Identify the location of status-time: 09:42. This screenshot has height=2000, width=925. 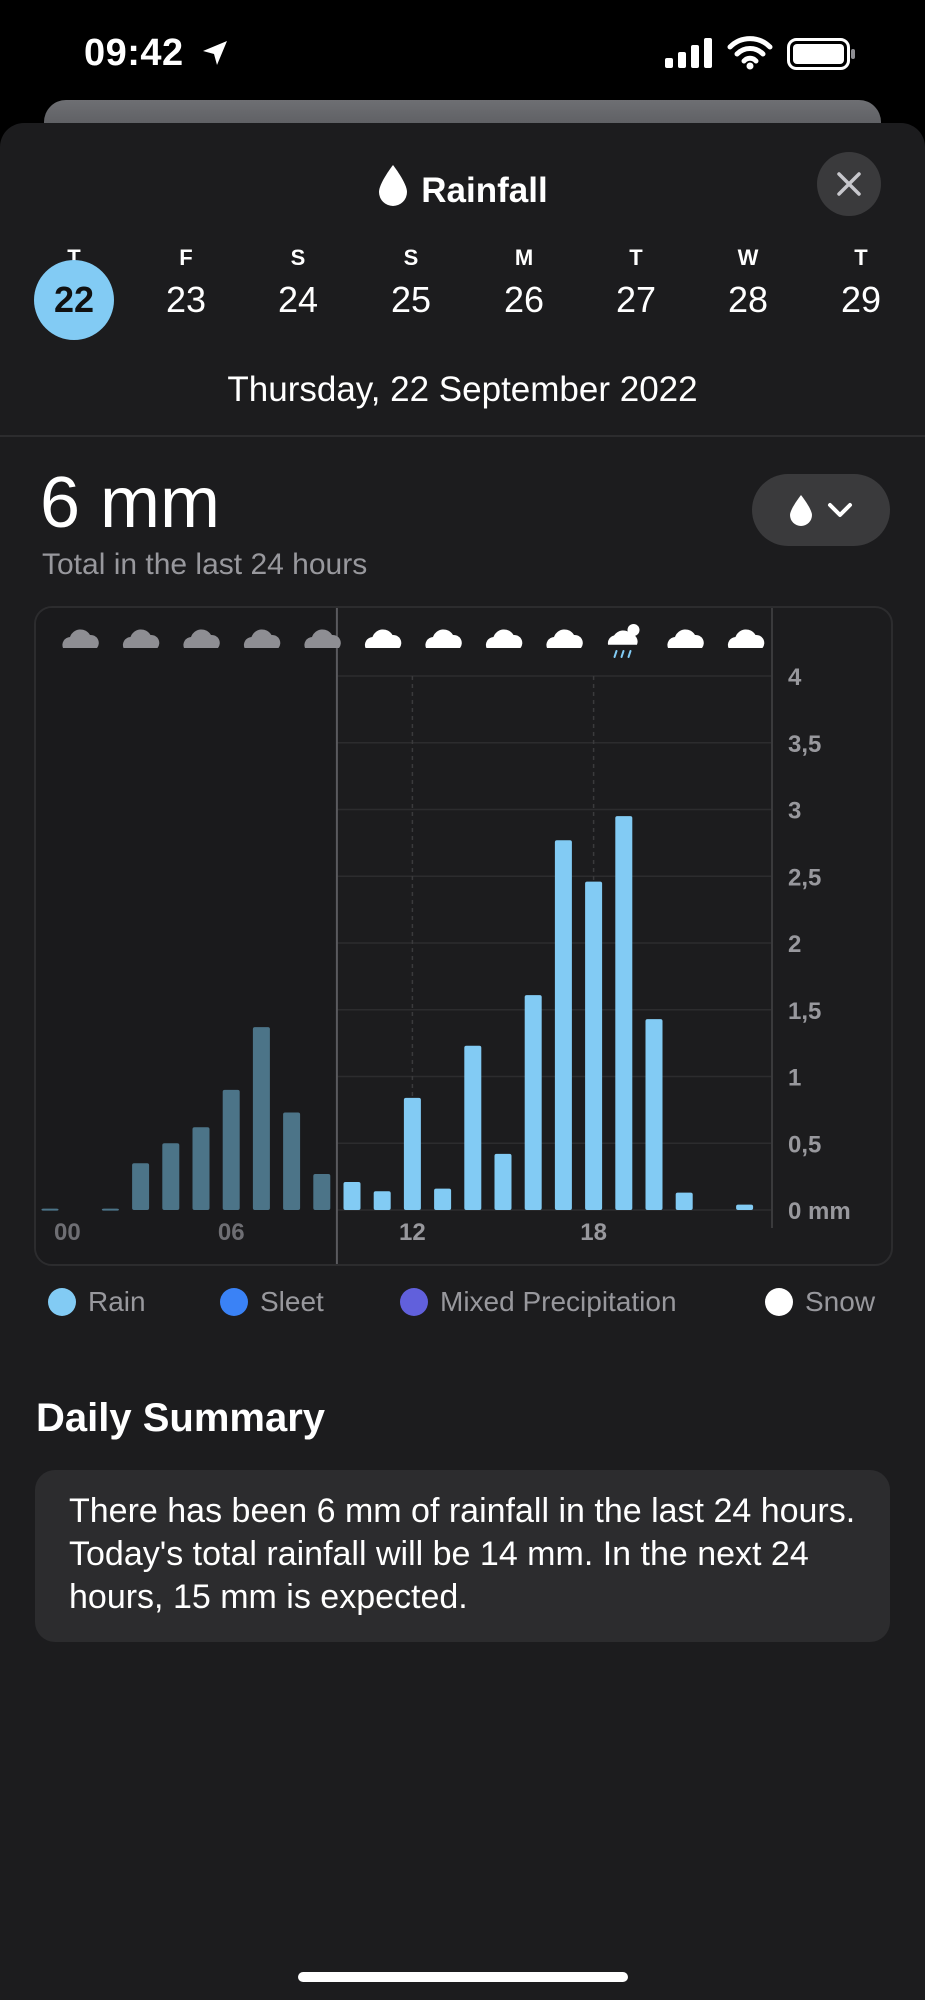
(134, 53).